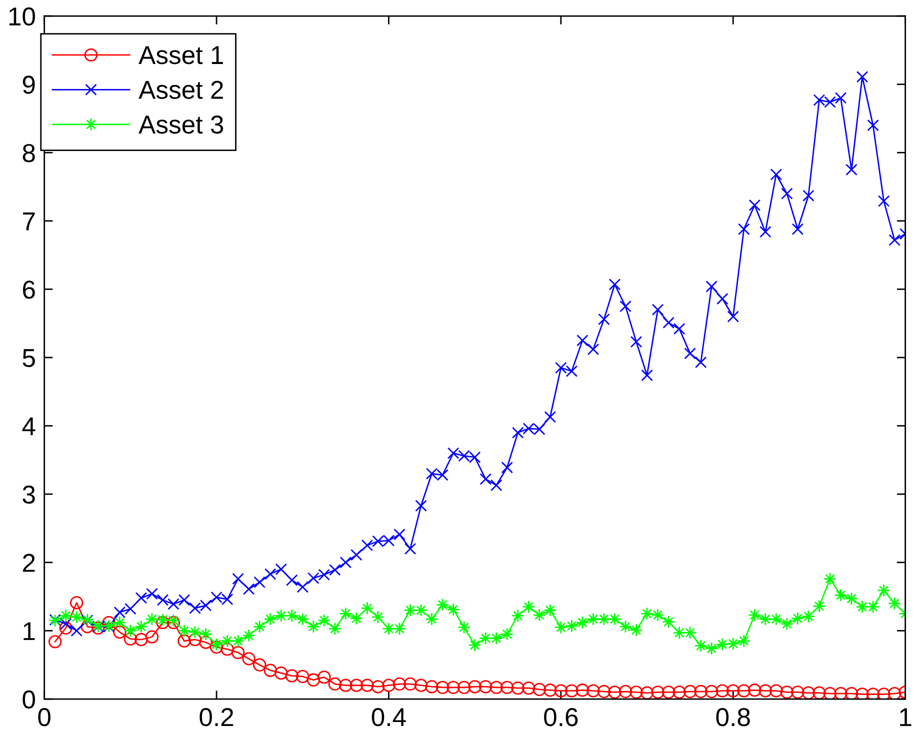 This screenshot has height=738, width=914. Describe the element at coordinates (906, 717) in the screenshot. I see `x-tick-label: 1` at that location.